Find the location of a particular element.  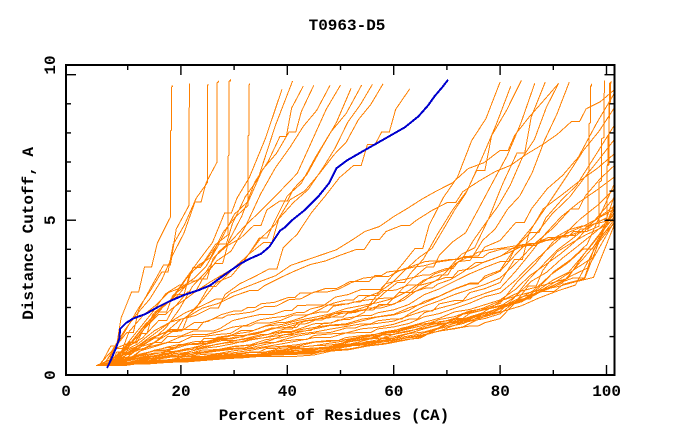

svg-text: 20 is located at coordinates (180, 392).